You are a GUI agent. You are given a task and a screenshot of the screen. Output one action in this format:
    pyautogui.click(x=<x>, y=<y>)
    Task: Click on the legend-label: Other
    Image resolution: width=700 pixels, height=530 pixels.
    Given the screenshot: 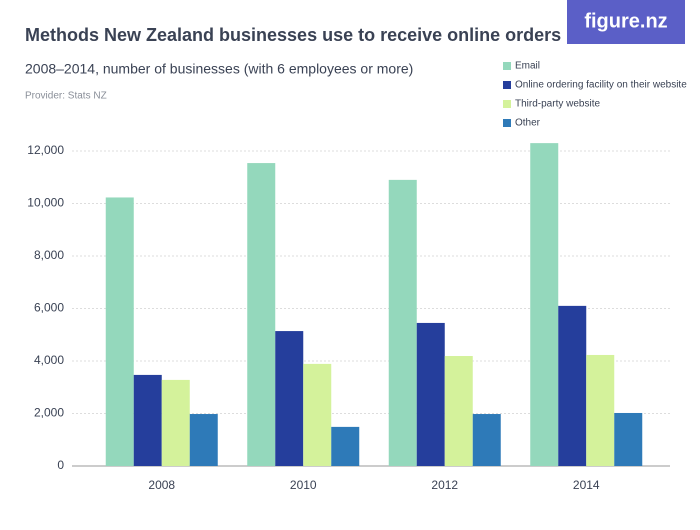 What is the action you would take?
    pyautogui.click(x=528, y=123)
    